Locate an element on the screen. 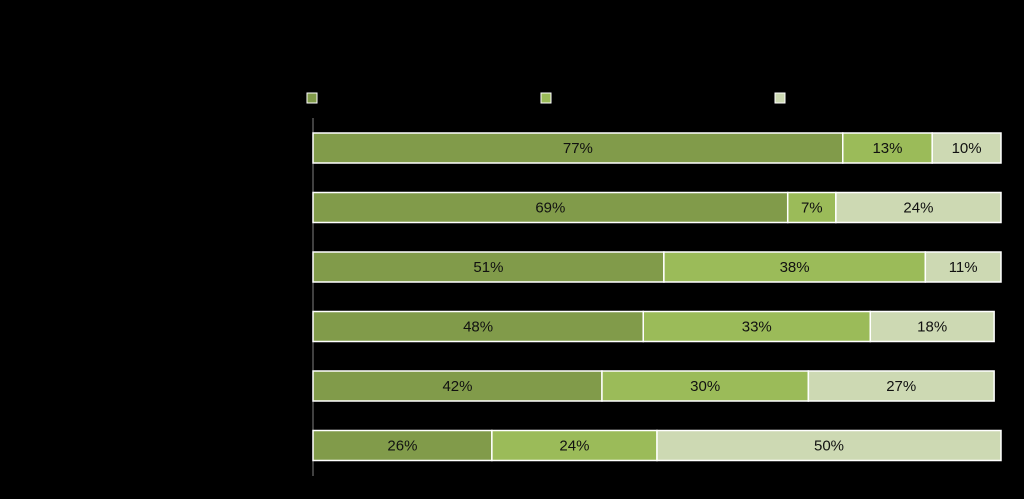  data-label-row-4-series-1: 48% is located at coordinates (478, 327).